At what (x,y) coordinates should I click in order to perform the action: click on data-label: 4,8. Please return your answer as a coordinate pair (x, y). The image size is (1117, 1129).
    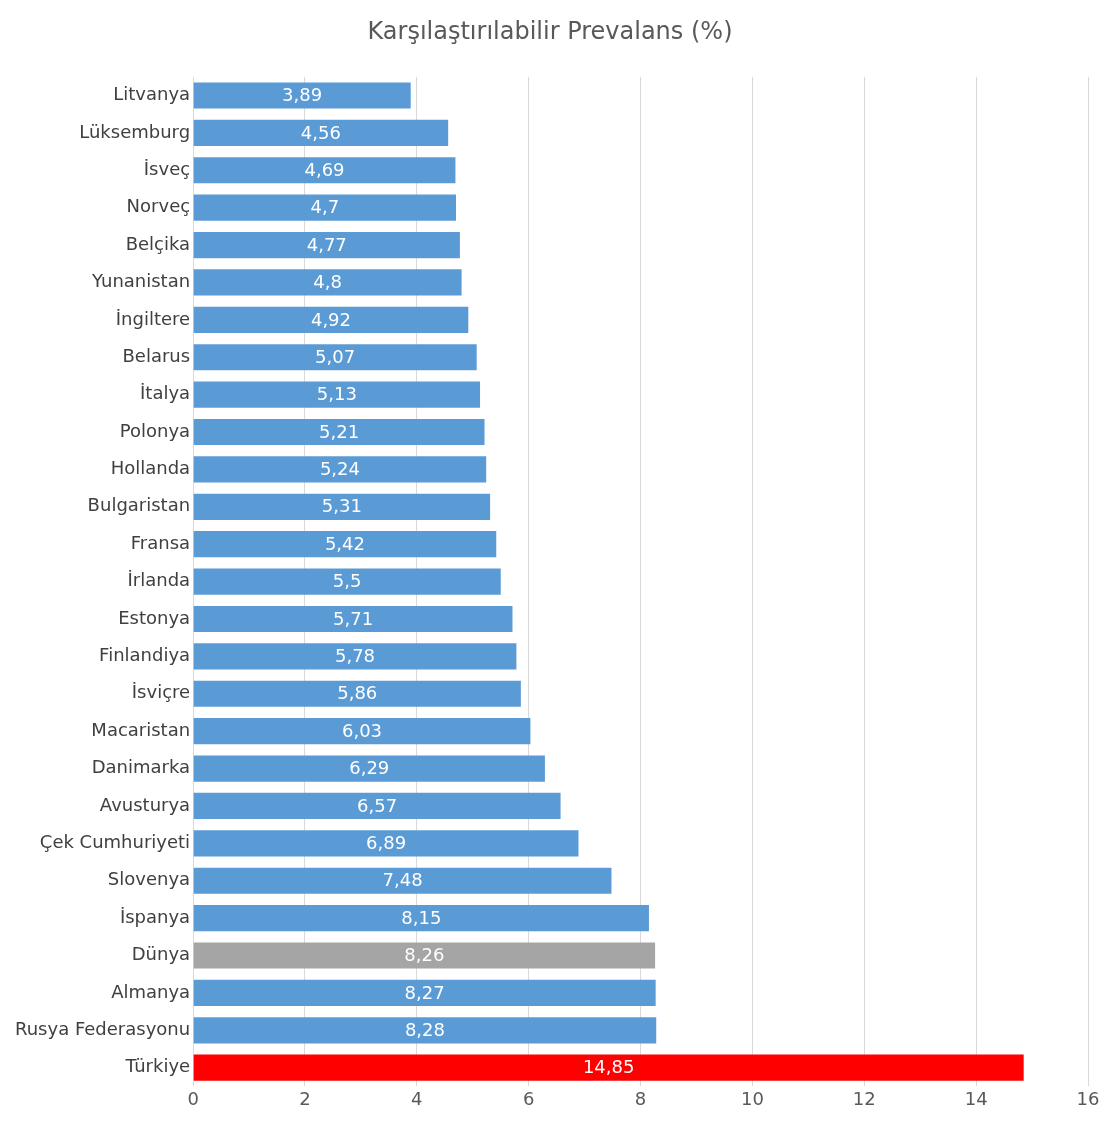
    Looking at the image, I should click on (327, 282).